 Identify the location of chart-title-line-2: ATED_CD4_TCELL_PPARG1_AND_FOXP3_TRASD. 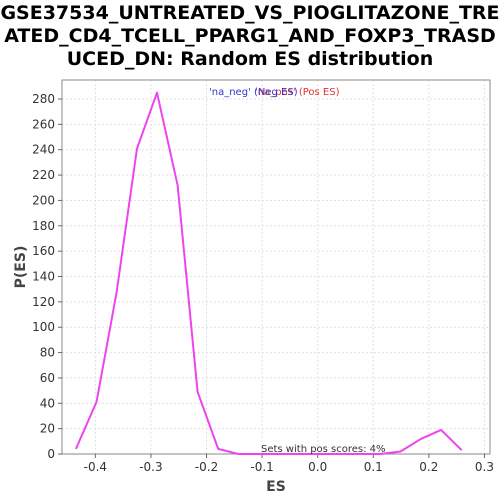
(250, 36).